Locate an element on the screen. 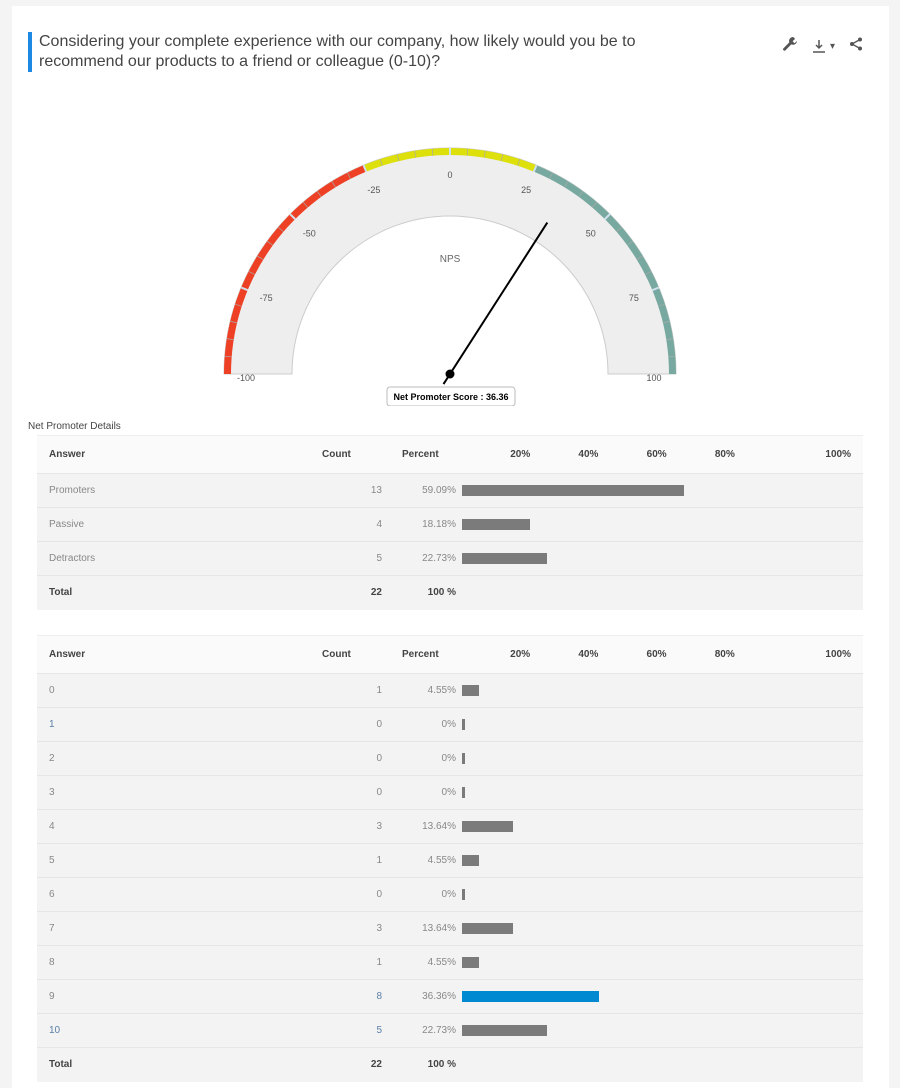  table-row: 2 0 0% is located at coordinates (450, 758).